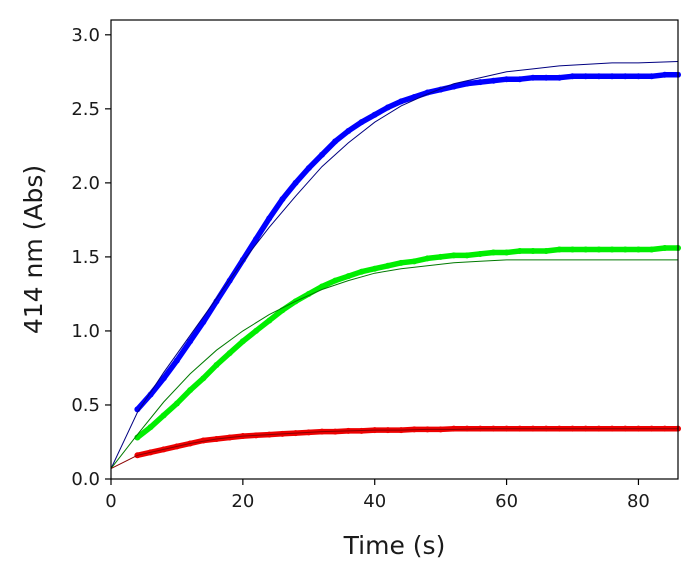  Describe the element at coordinates (407, 442) in the screenshot. I see `series-2-trace` at that location.